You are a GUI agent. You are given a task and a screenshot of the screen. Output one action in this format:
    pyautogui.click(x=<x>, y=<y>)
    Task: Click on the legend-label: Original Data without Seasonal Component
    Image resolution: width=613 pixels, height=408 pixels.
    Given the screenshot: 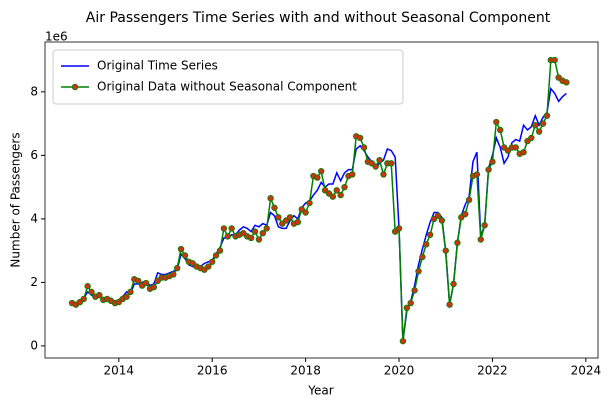 What is the action you would take?
    pyautogui.click(x=227, y=87)
    